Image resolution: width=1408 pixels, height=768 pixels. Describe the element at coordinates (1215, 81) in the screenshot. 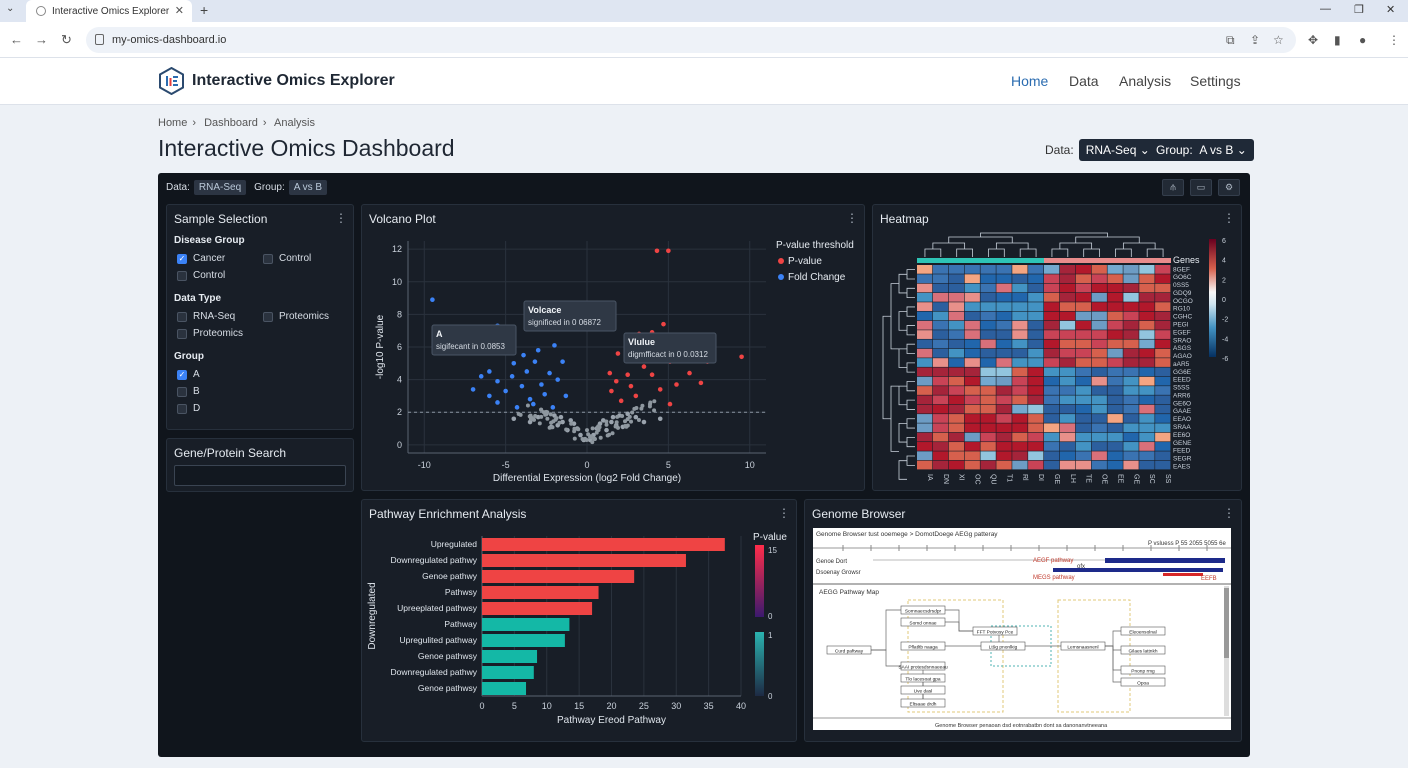

I see `nav-settings: Settings` at that location.